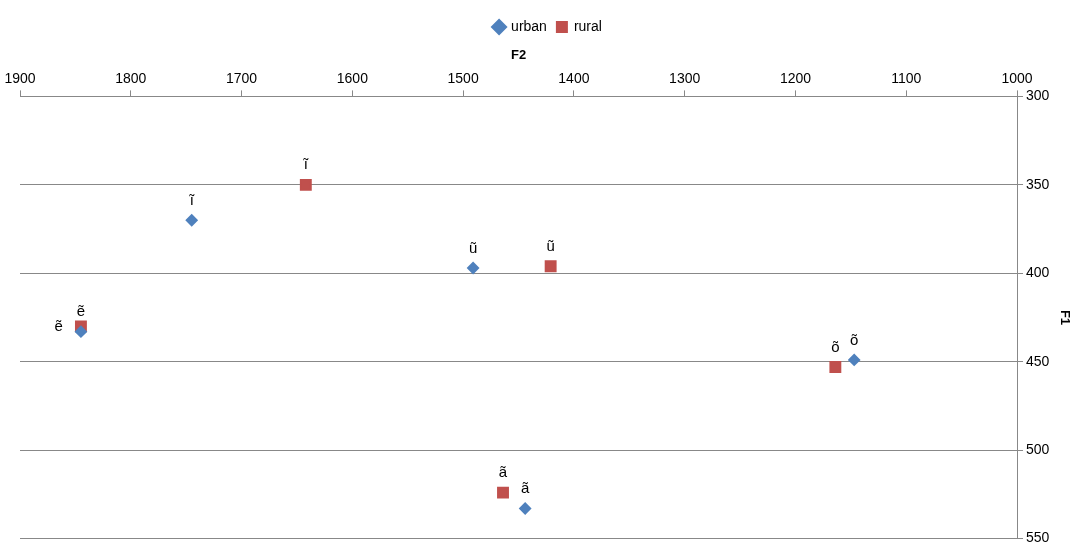 This screenshot has height=550, width=1086. Describe the element at coordinates (574, 77) in the screenshot. I see `x-tick-label: 1400` at that location.